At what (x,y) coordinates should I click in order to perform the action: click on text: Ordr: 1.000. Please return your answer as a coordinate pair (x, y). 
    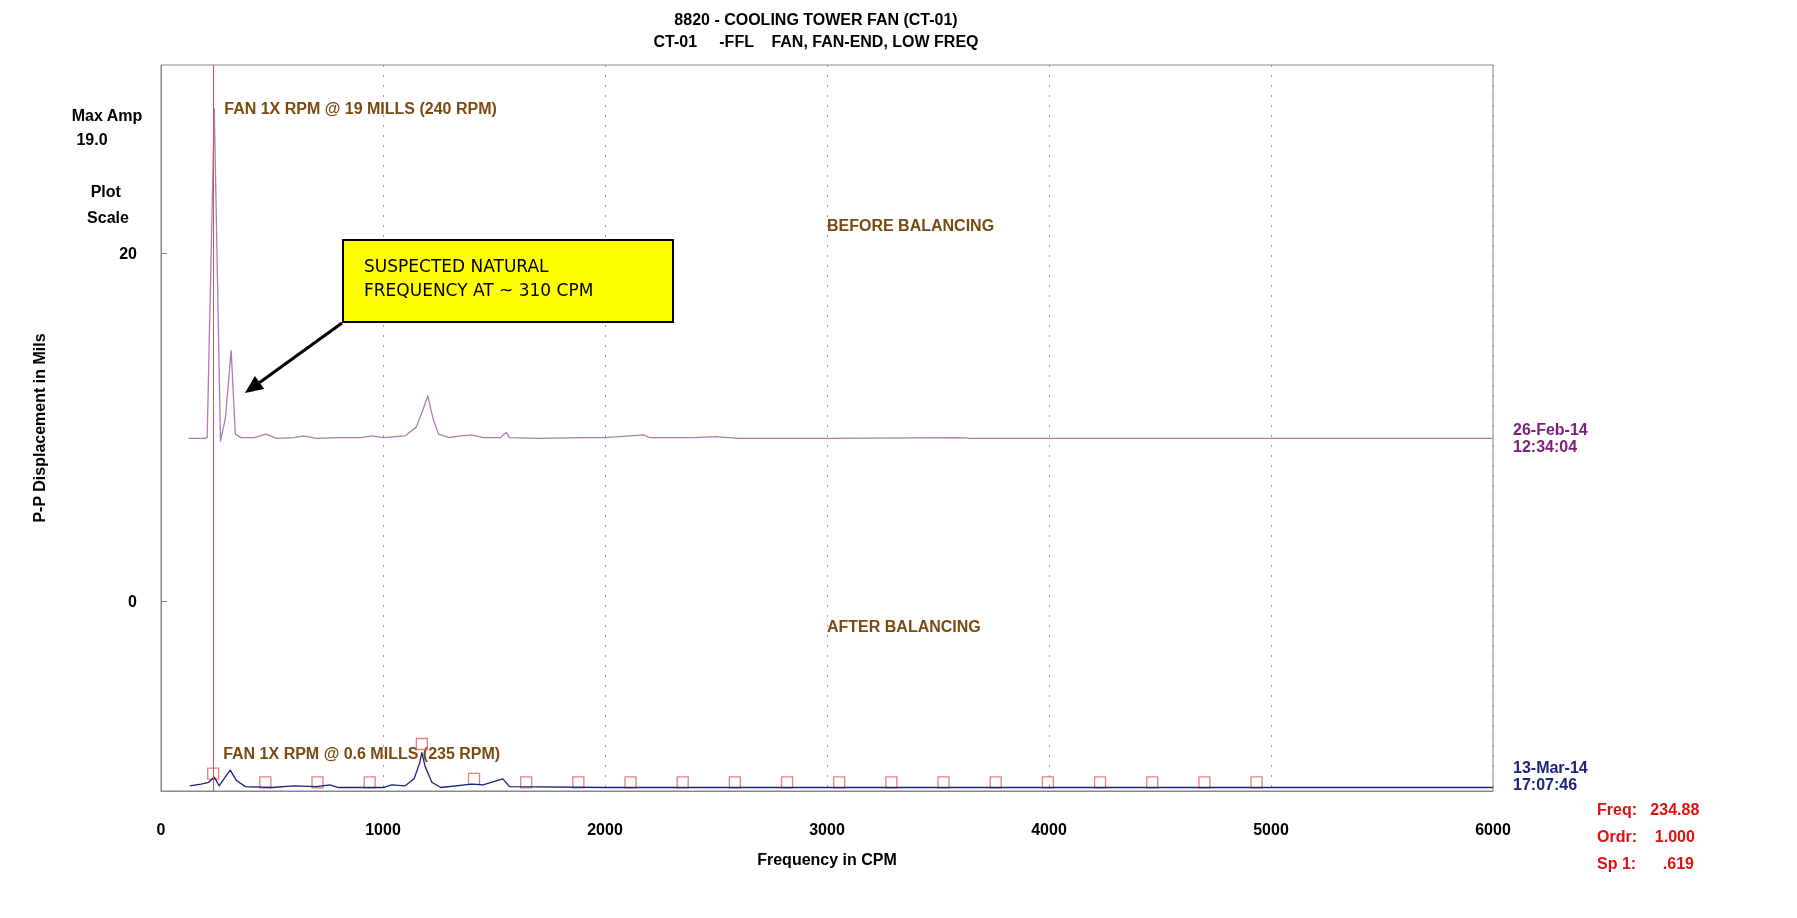
    Looking at the image, I should click on (1646, 836).